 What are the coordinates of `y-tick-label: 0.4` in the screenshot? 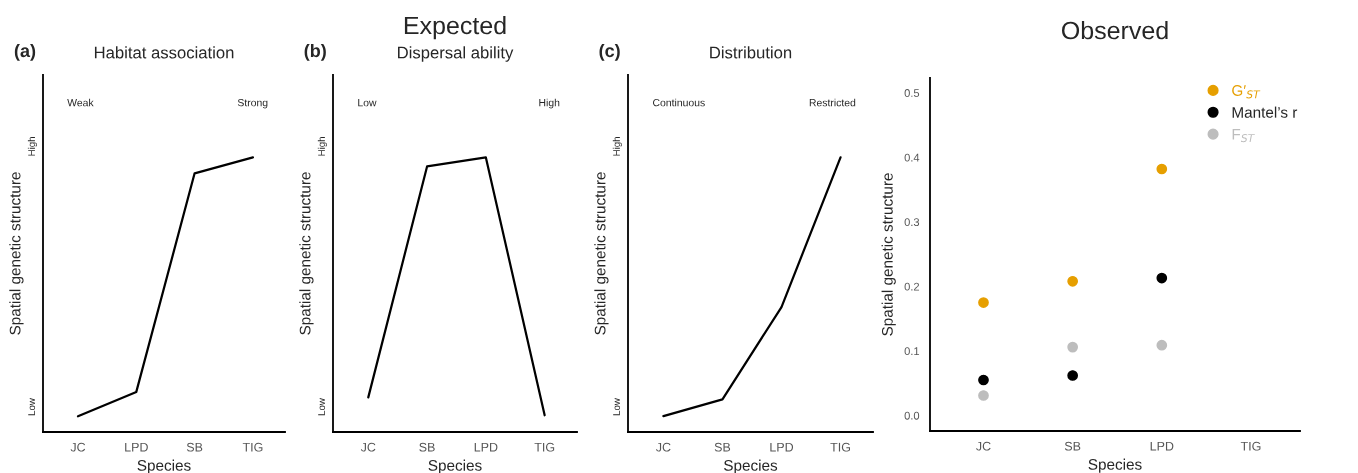 It's located at (912, 157).